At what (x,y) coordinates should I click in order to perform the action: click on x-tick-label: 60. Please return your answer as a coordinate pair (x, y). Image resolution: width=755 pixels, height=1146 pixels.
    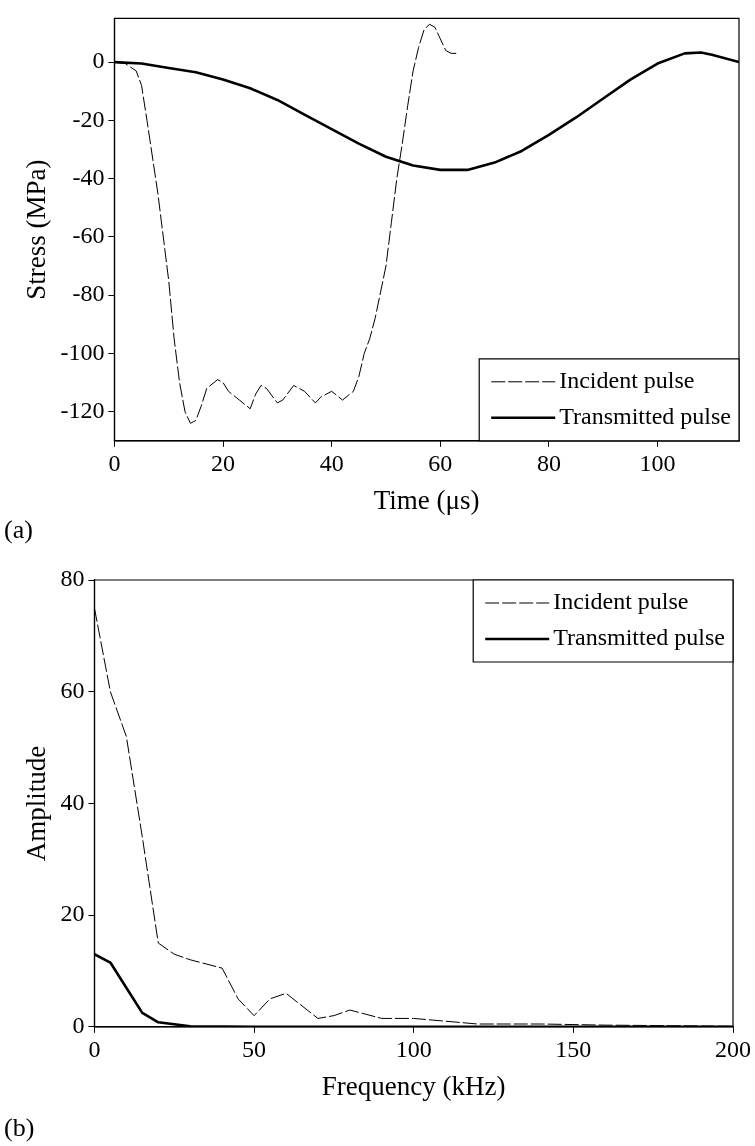
    Looking at the image, I should click on (440, 463).